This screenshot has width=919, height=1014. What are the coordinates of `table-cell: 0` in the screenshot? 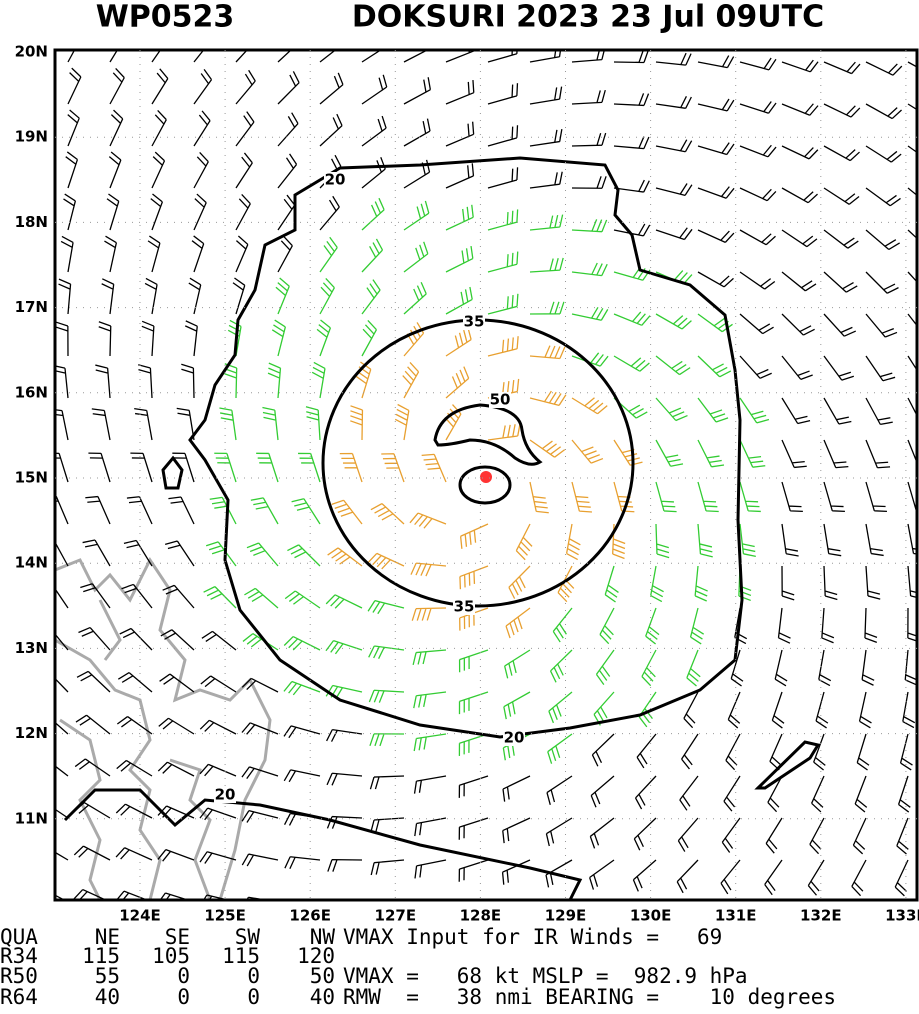 It's located at (253, 976).